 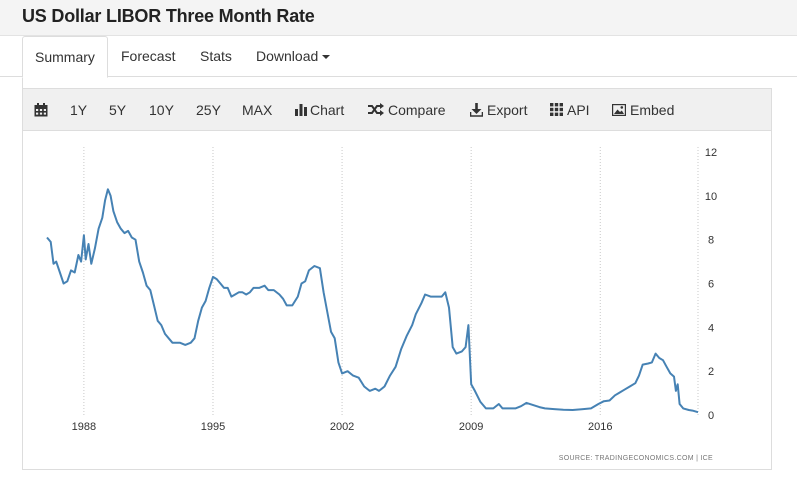 I want to click on y-tick-label: 8, so click(x=711, y=241).